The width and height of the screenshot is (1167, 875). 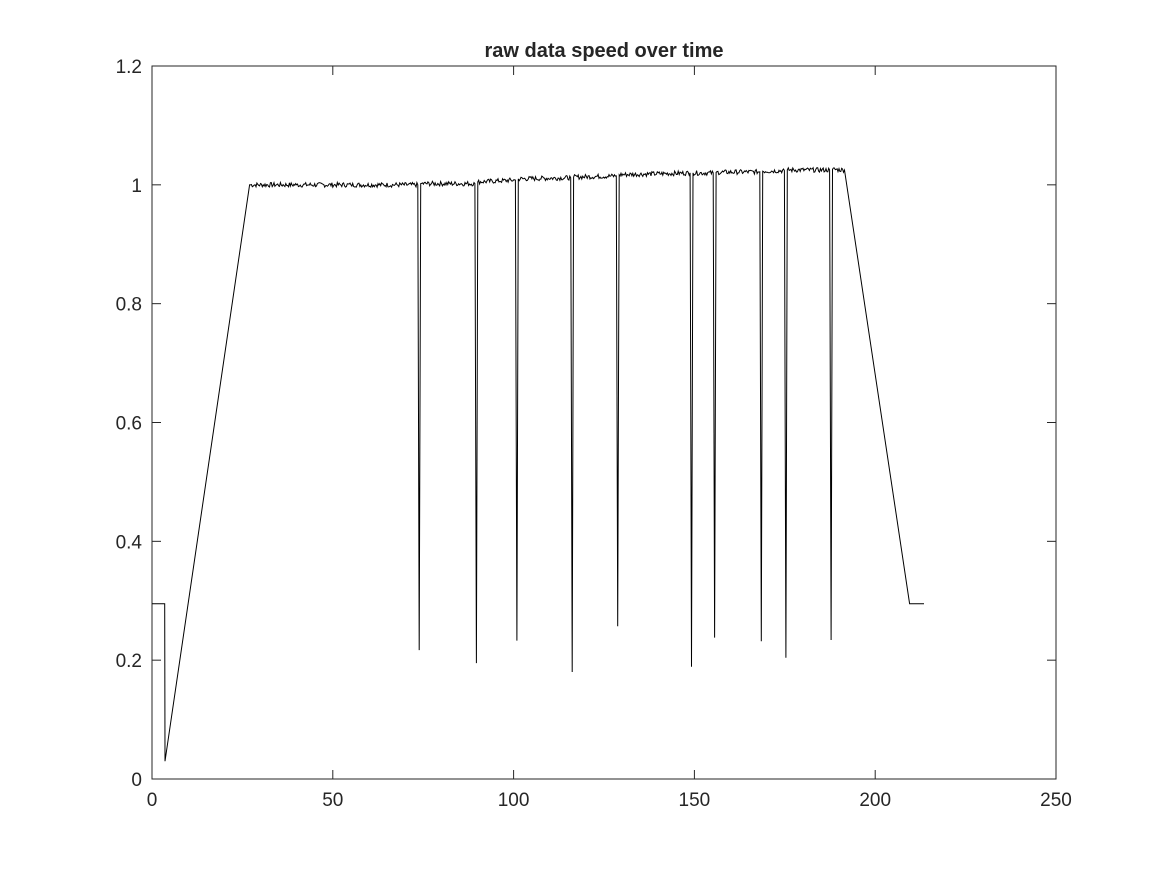 What do you see at coordinates (136, 780) in the screenshot?
I see `y-tick-label: 0` at bounding box center [136, 780].